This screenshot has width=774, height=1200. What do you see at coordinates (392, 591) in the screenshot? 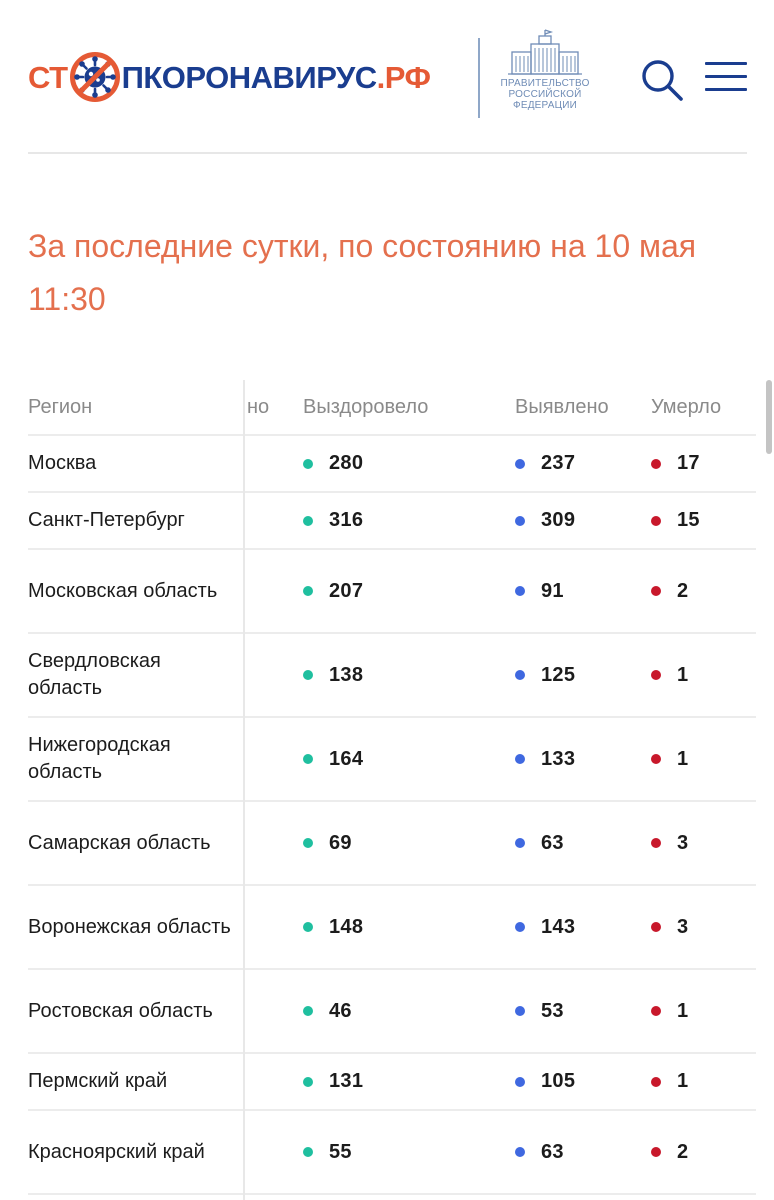
I see `table-row: Московская область 207 91 2` at bounding box center [392, 591].